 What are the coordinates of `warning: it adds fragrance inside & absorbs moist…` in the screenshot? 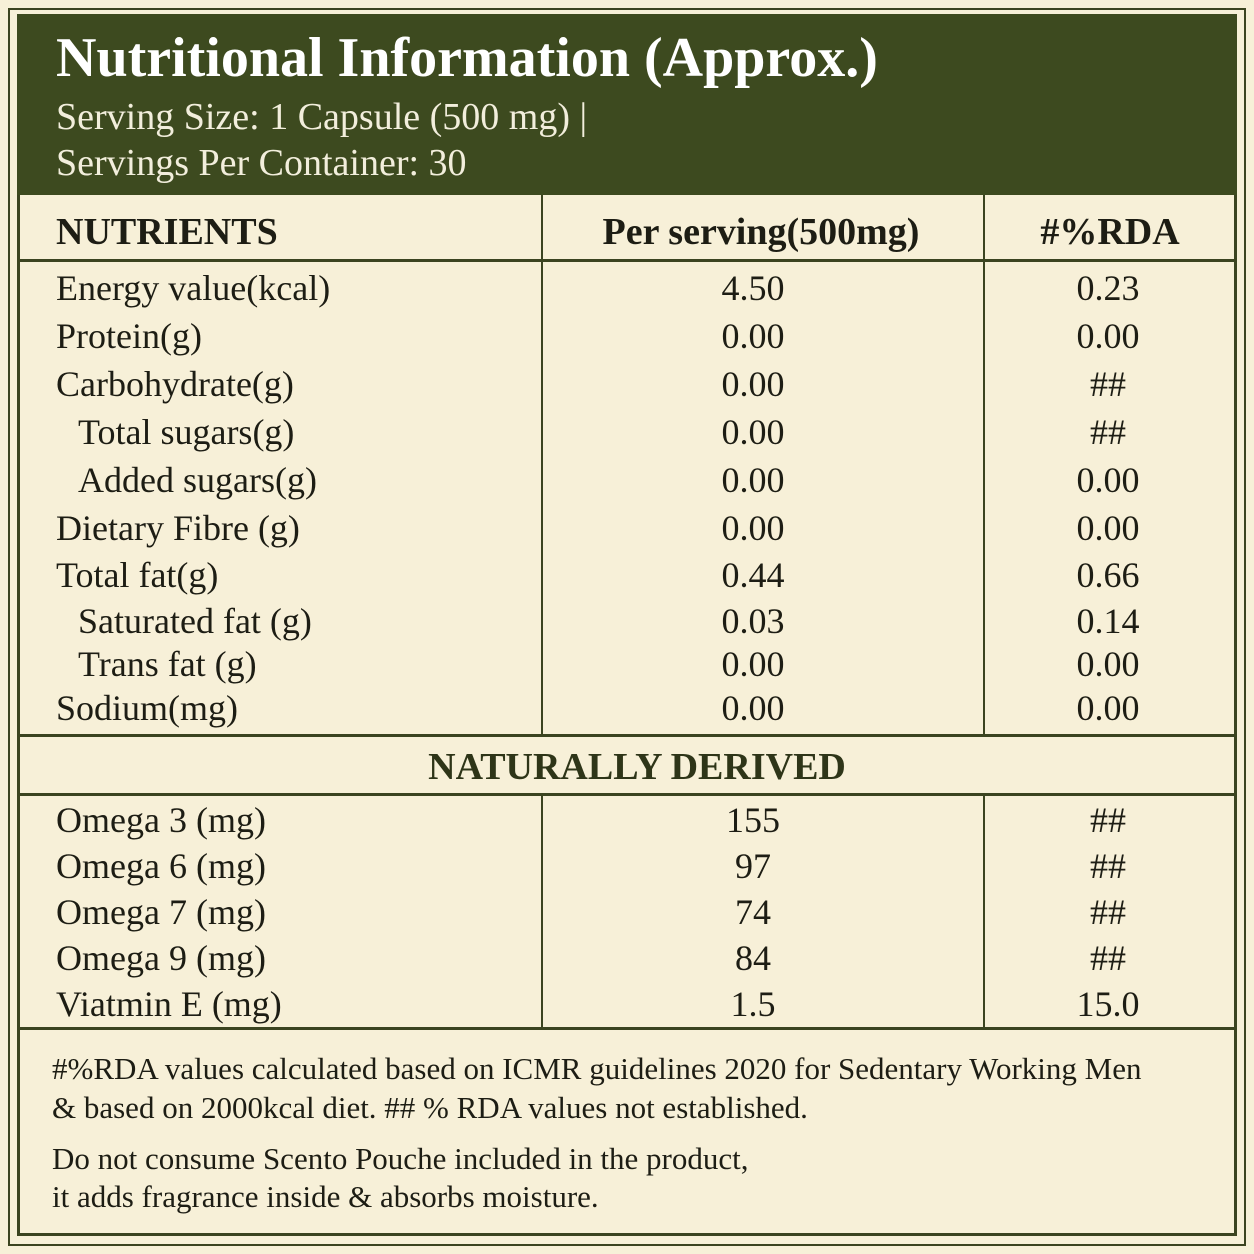 It's located at (325, 1196).